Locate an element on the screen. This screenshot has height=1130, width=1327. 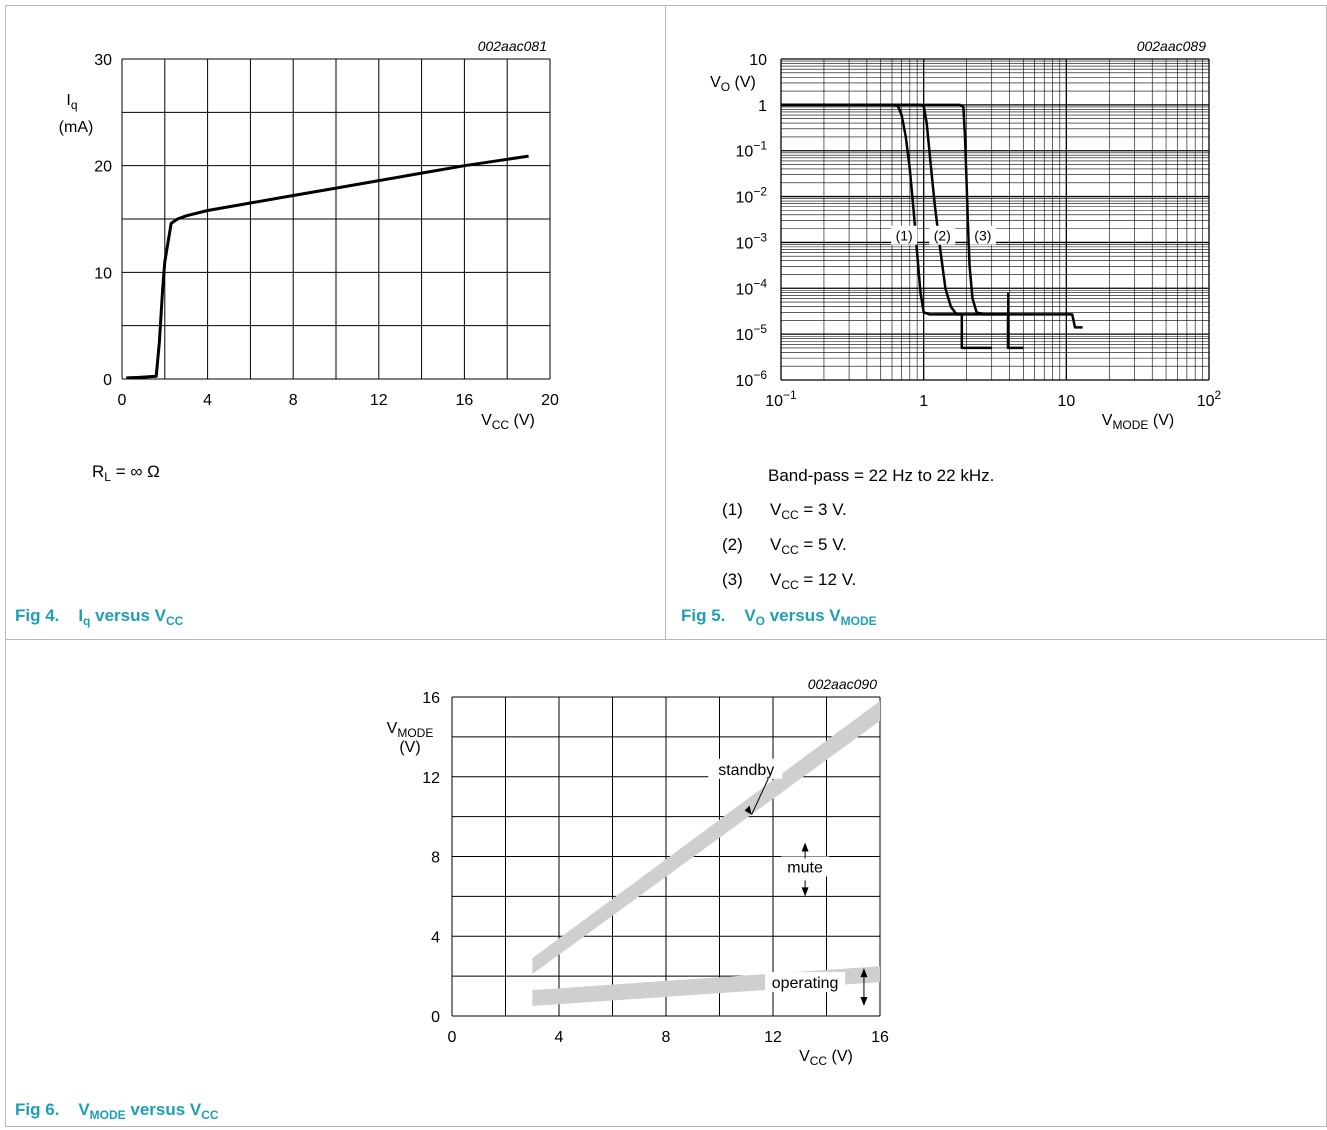
fig6-caption-mid: versus V is located at coordinates (163, 1109).